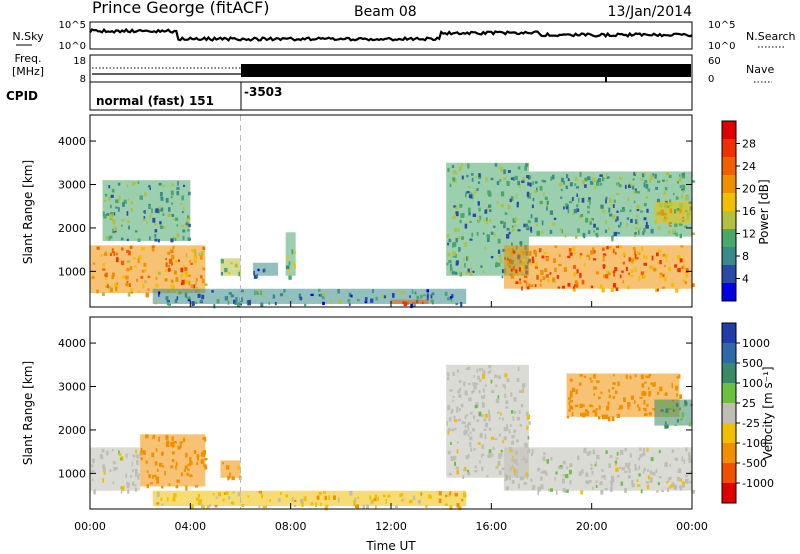  Describe the element at coordinates (72, 25) in the screenshot. I see `noise-tick-top-left: 10^5` at that location.